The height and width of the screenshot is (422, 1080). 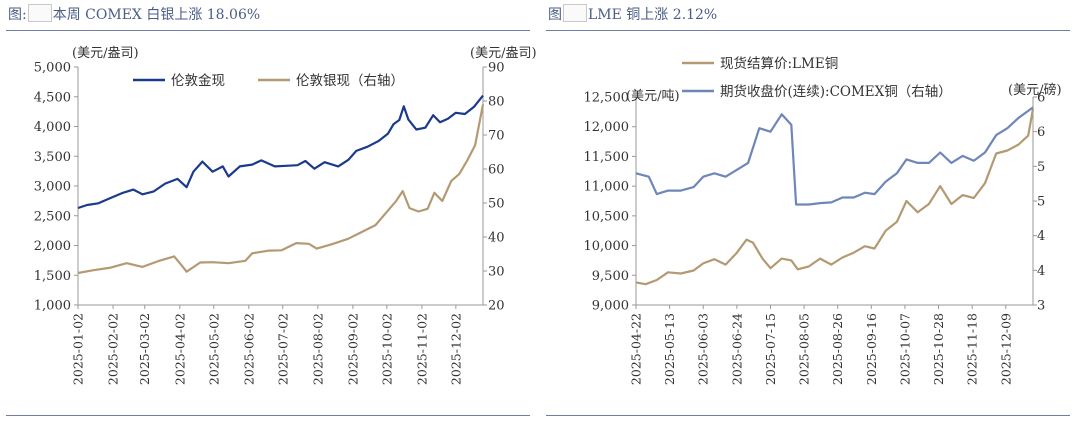 What do you see at coordinates (496, 204) in the screenshot?
I see `y-right-tick-label: 50` at bounding box center [496, 204].